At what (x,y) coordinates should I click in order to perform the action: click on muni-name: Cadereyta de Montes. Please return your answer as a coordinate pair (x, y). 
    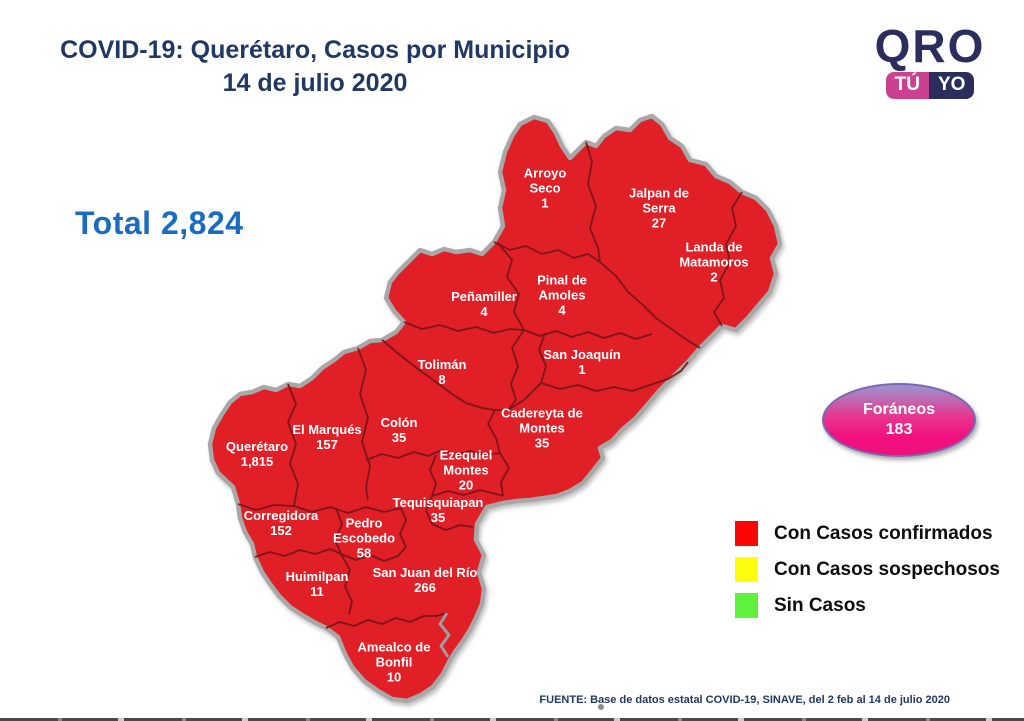
    Looking at the image, I should click on (542, 420).